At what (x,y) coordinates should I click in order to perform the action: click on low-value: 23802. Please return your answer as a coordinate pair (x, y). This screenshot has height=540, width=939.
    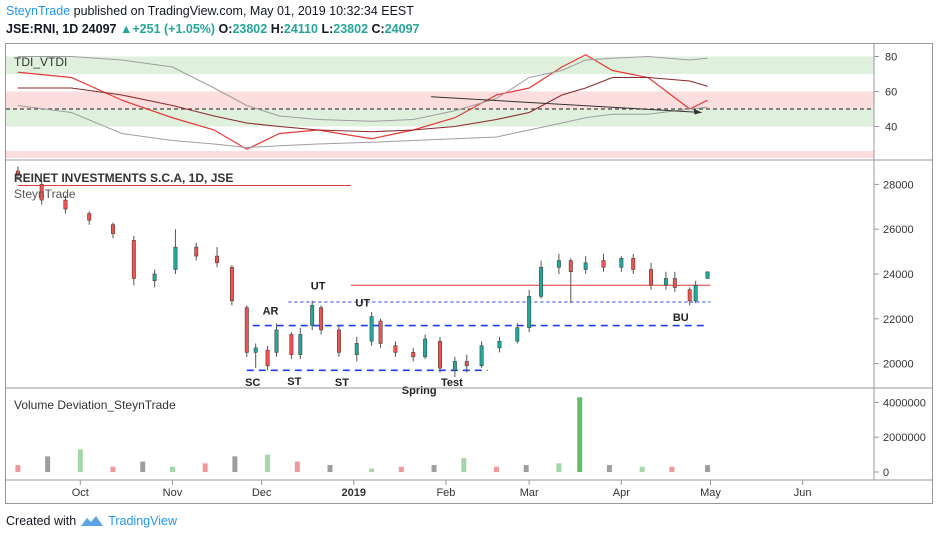
    Looking at the image, I should click on (351, 29).